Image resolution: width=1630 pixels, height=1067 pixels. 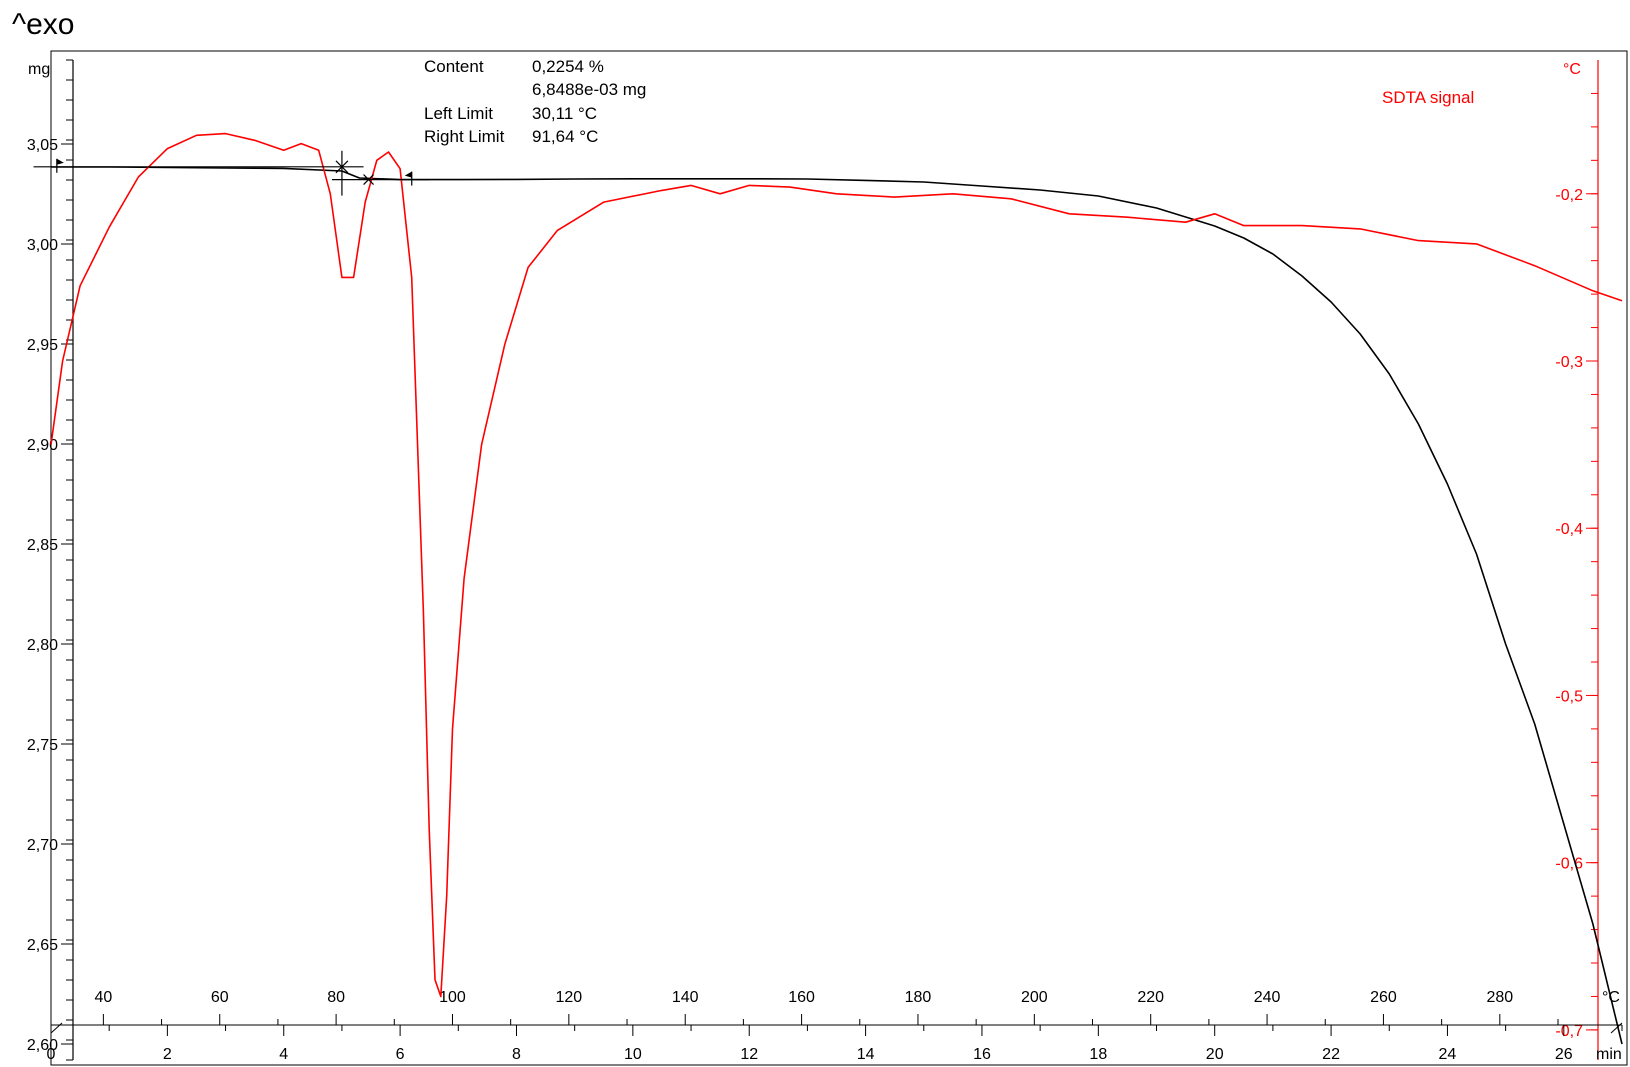 I want to click on temperature-axis: °C 40 60 80 100 120 140 160 180 200 220 240 260 280, so click(x=857, y=1007).